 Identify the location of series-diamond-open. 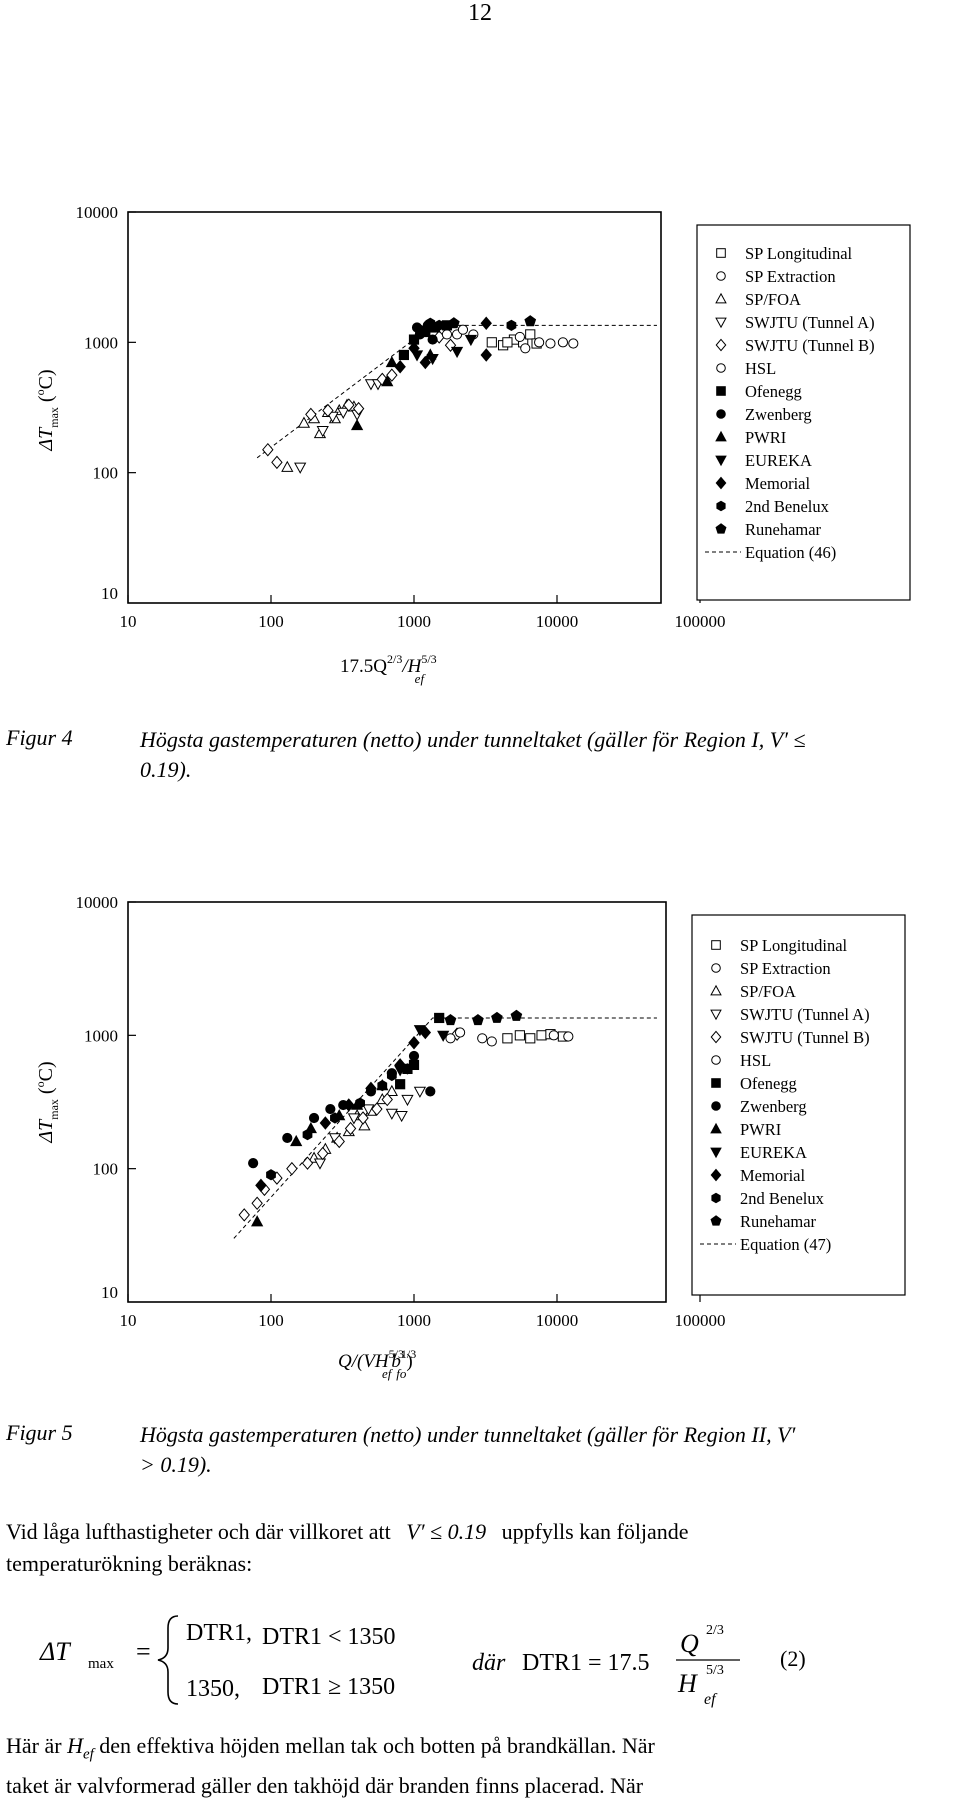
(350, 1124).